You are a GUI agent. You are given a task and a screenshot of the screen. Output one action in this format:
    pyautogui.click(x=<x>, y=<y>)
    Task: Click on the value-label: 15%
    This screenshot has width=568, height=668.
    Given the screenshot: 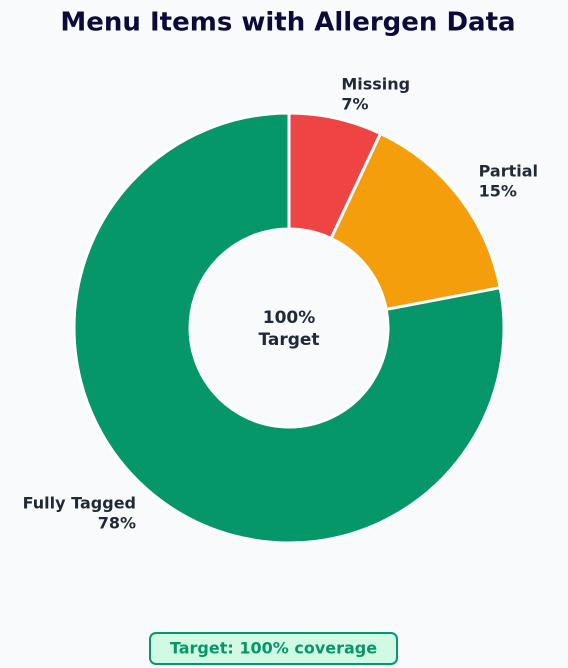 What is the action you would take?
    pyautogui.click(x=498, y=190)
    